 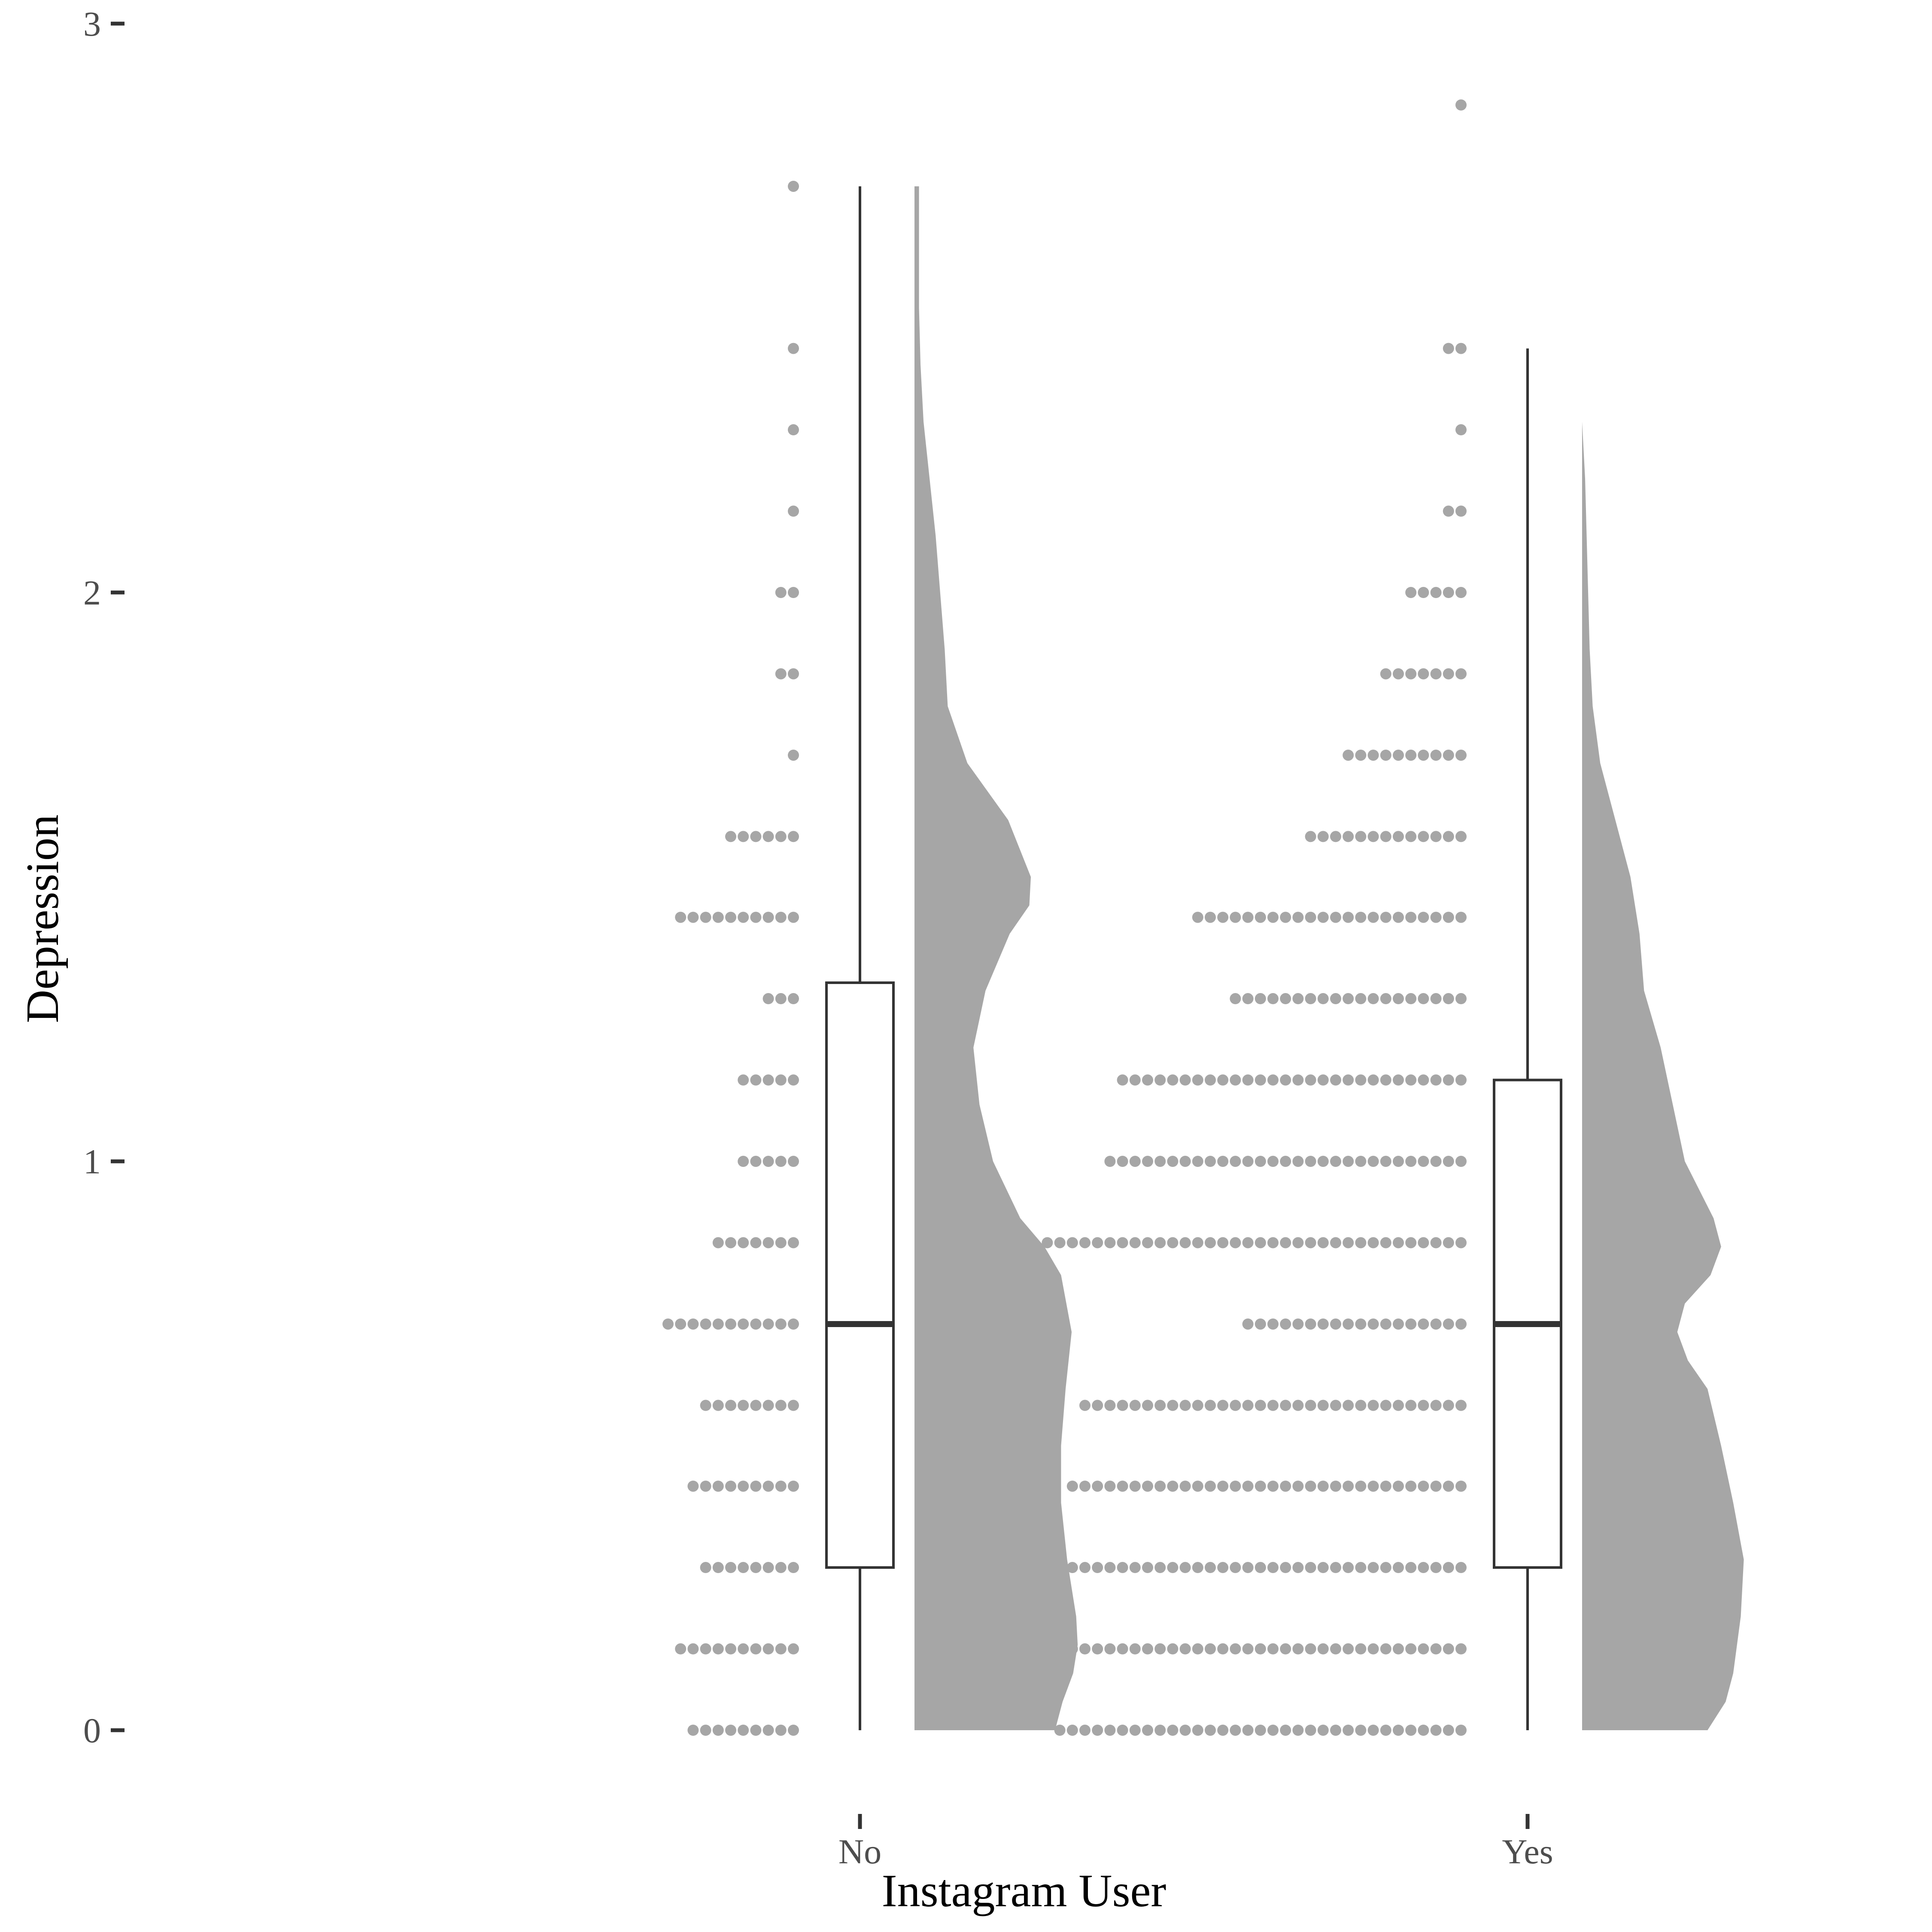 What do you see at coordinates (1663, 918) in the screenshot?
I see `density-yes` at bounding box center [1663, 918].